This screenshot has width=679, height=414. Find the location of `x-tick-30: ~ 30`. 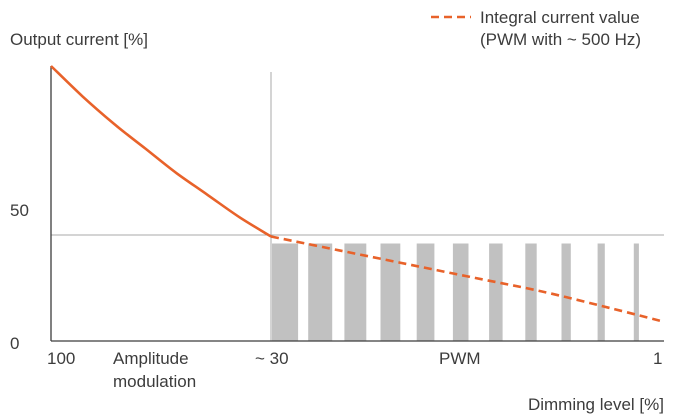

x-tick-30: ~ 30 is located at coordinates (272, 358).